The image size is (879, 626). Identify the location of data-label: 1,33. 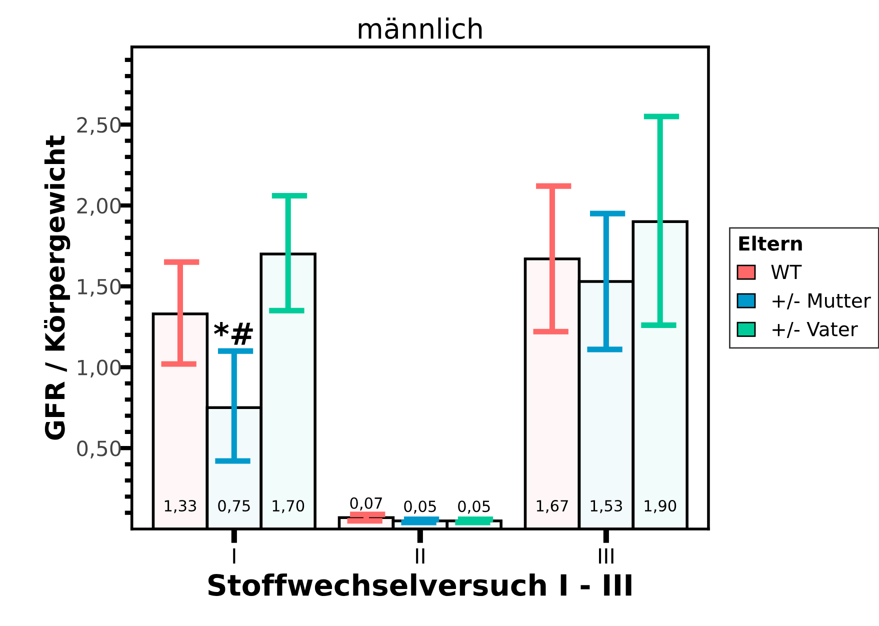
(180, 507).